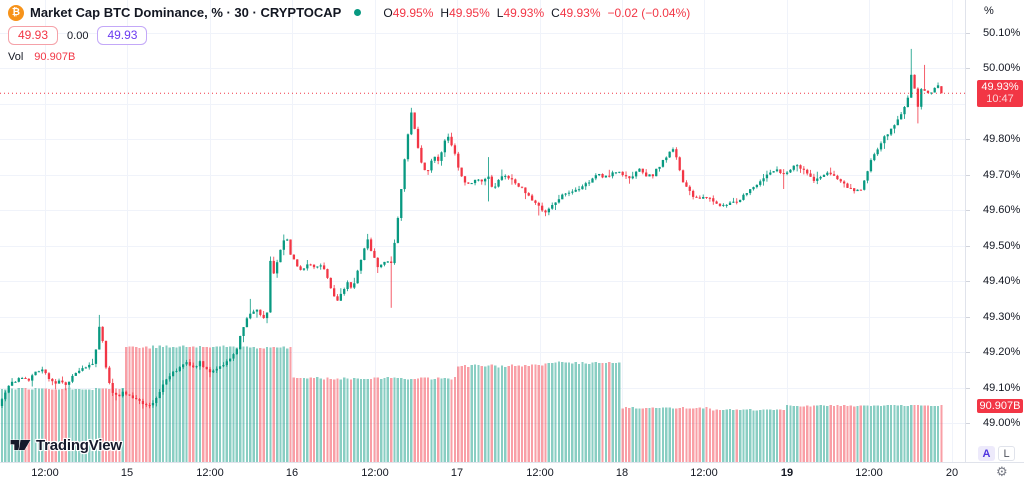 This screenshot has height=482, width=1024. What do you see at coordinates (445, 12) in the screenshot?
I see `high-label: H` at bounding box center [445, 12].